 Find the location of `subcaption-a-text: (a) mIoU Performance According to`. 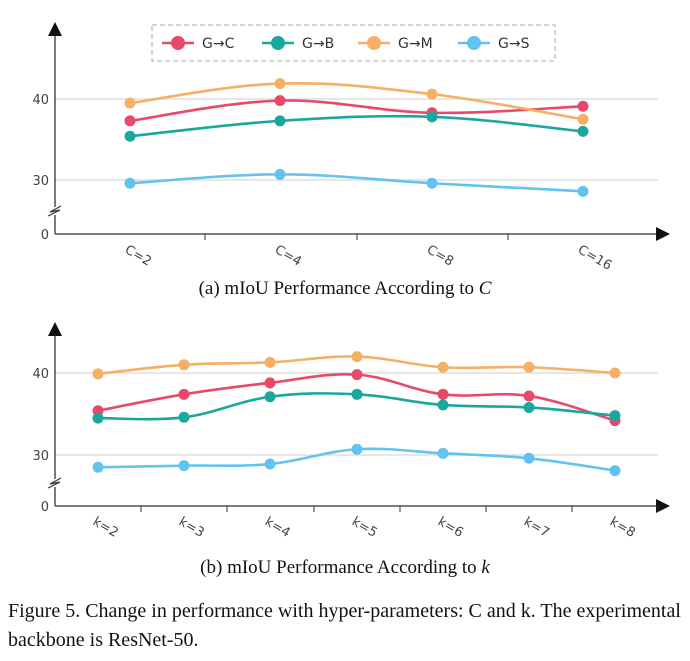

subcaption-a-text: (a) mIoU Performance According to is located at coordinates (338, 288).